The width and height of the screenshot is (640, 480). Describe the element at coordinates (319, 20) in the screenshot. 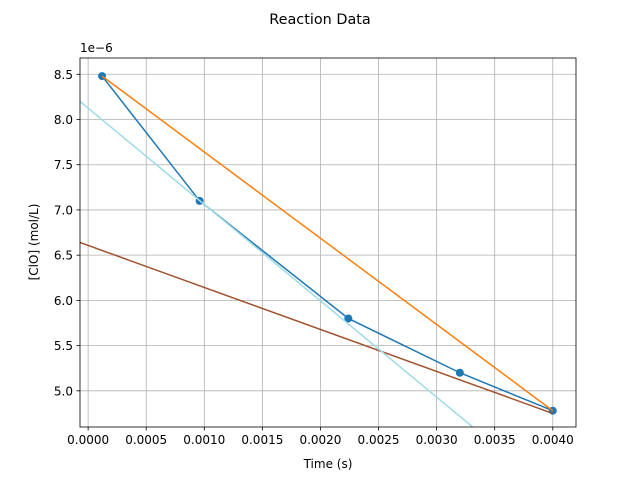

I see `chart-title: Reaction Data` at that location.